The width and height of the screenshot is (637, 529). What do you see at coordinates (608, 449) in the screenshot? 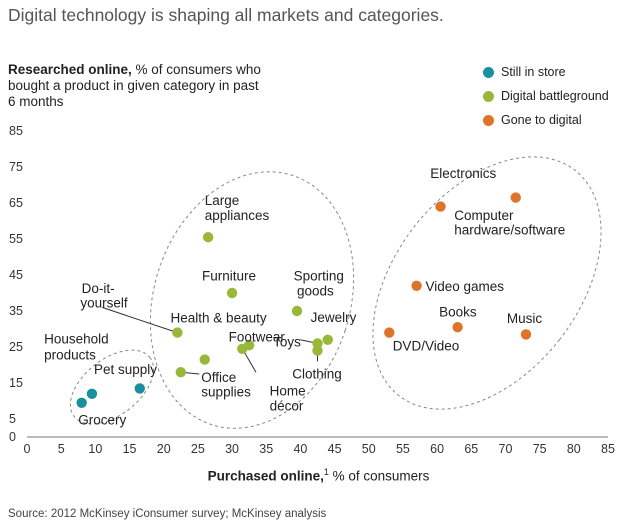
I see `x-tick-label: 85` at bounding box center [608, 449].